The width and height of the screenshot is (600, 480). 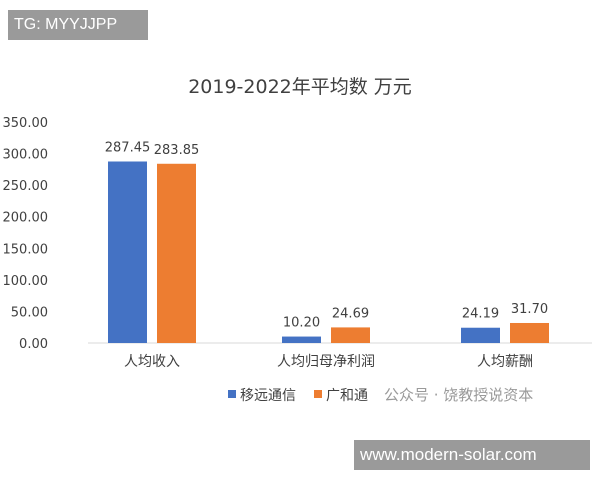 What do you see at coordinates (301, 323) in the screenshot?
I see `data-label: 10.20` at bounding box center [301, 323].